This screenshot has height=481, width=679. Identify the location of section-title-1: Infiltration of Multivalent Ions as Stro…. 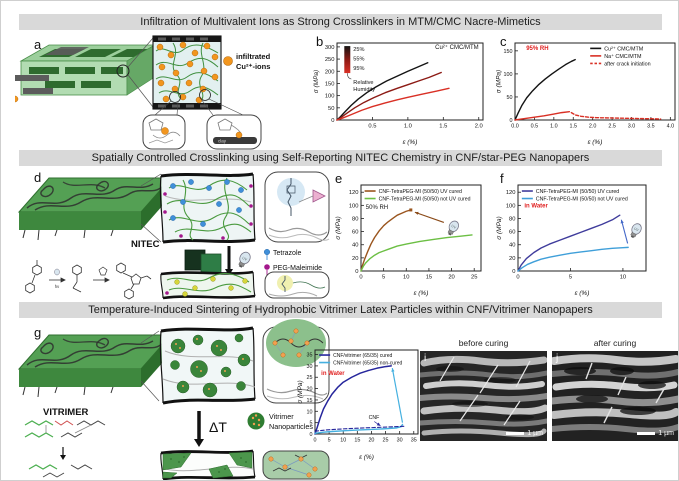
(340, 22).